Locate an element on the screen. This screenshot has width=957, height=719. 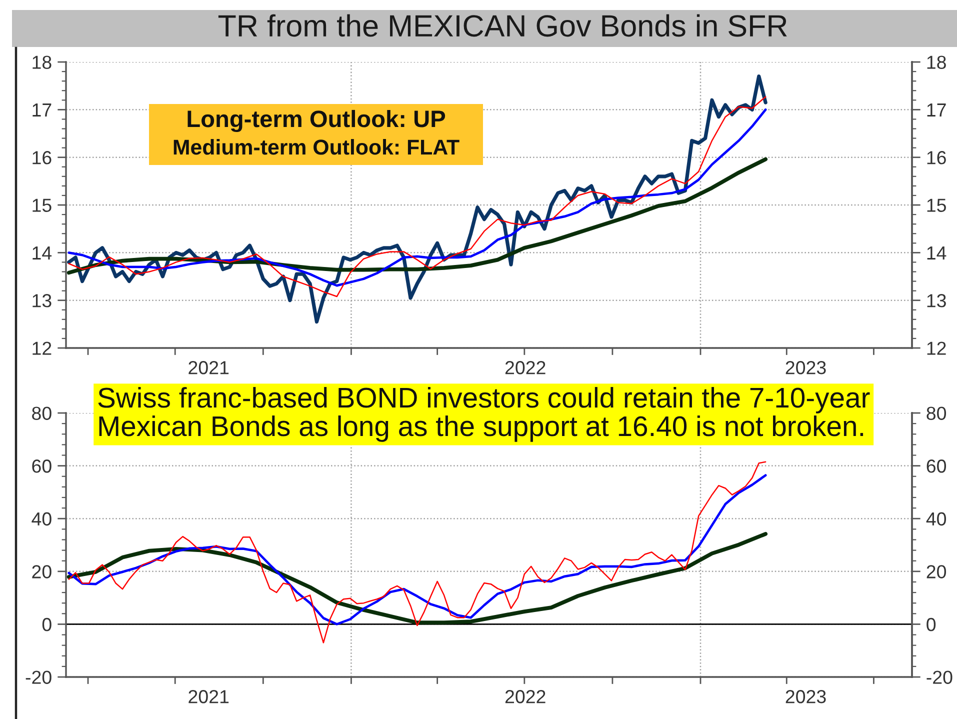
y2-tick-label: 15 is located at coordinates (936, 205).